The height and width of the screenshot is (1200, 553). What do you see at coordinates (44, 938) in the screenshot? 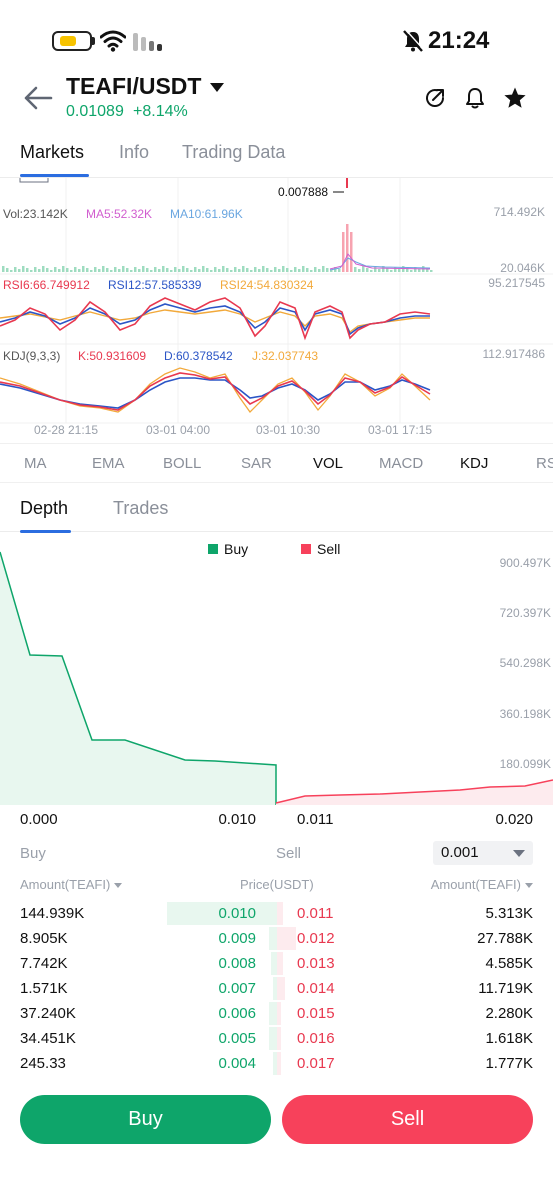
I see `bid-amount: 8.905K` at bounding box center [44, 938].